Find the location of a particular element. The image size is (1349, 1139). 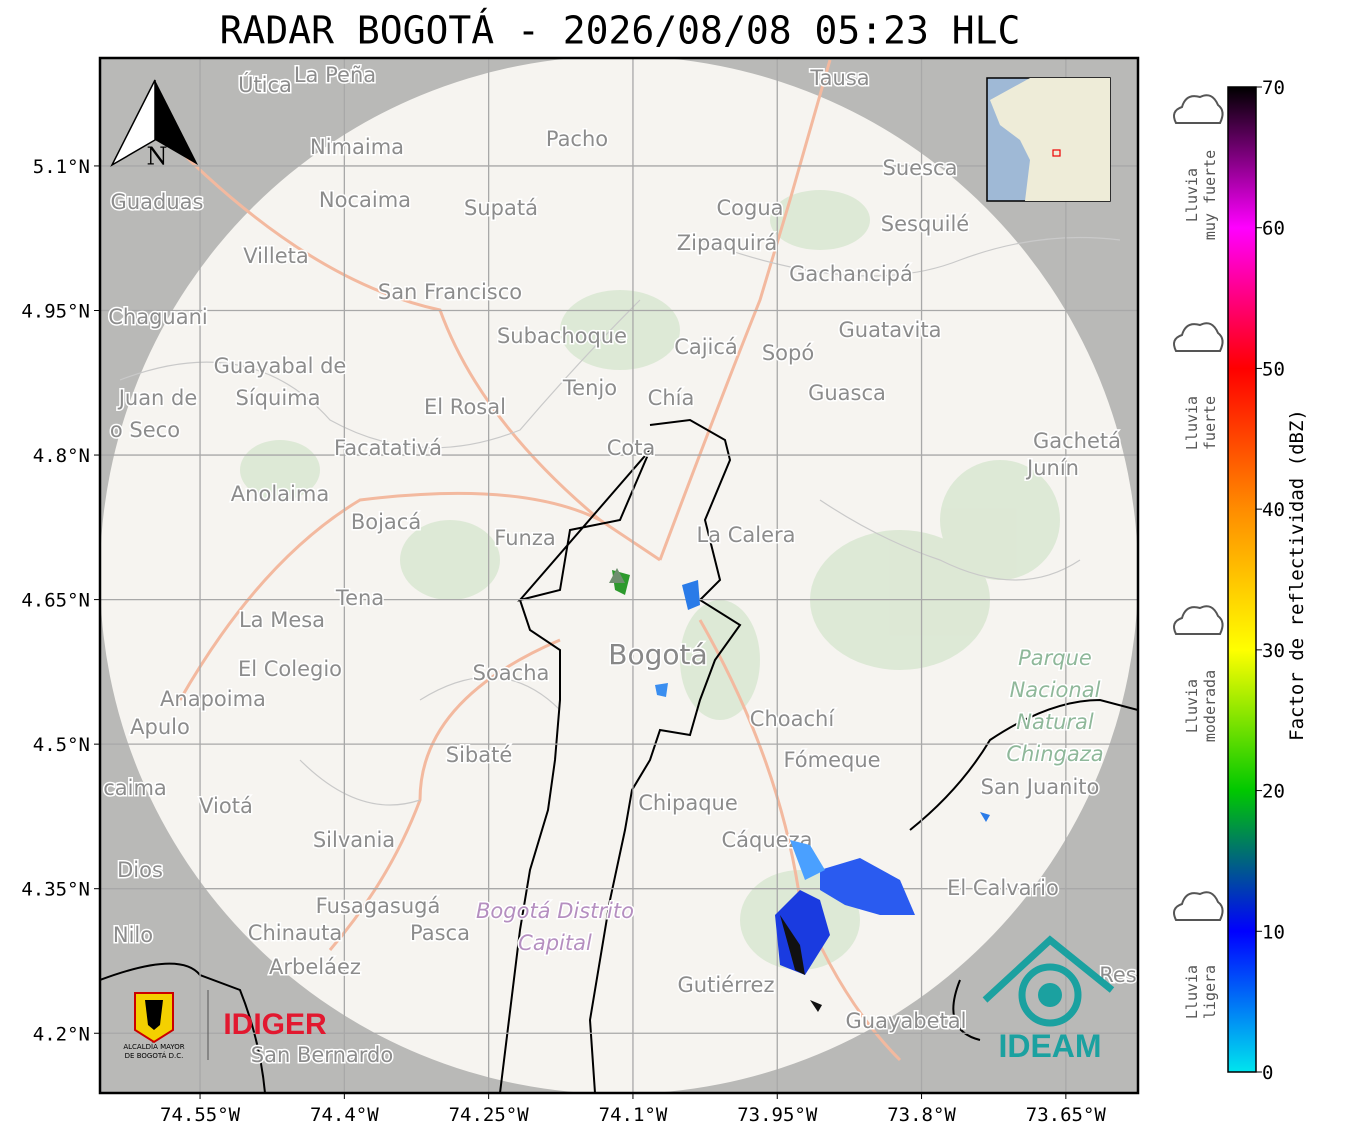

place-label: Fusagasugá is located at coordinates (378, 906).